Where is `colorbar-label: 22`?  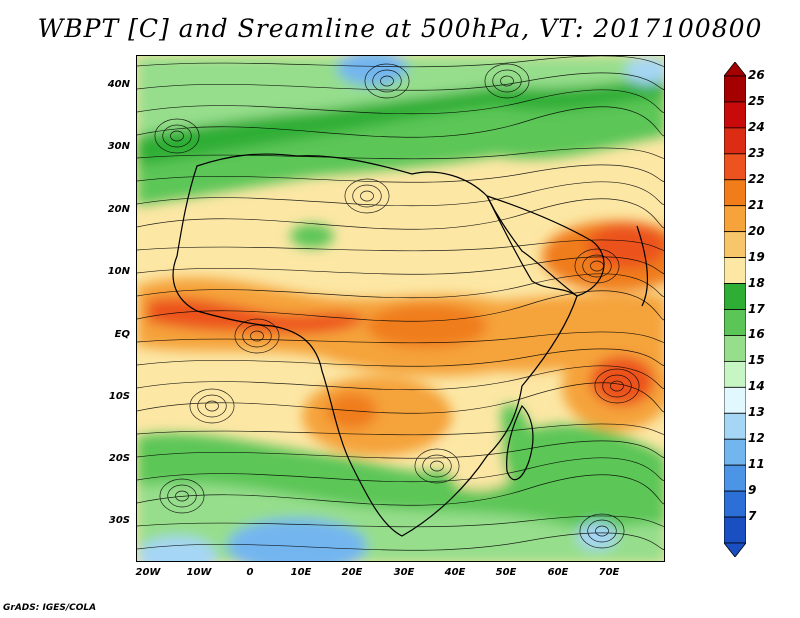 colorbar-label: 22 is located at coordinates (756, 178).